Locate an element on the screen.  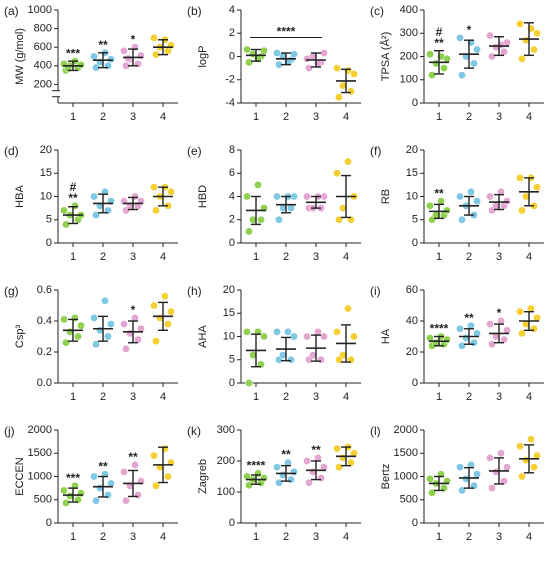
y-tick-label: -2 is located at coordinates (230, 80).